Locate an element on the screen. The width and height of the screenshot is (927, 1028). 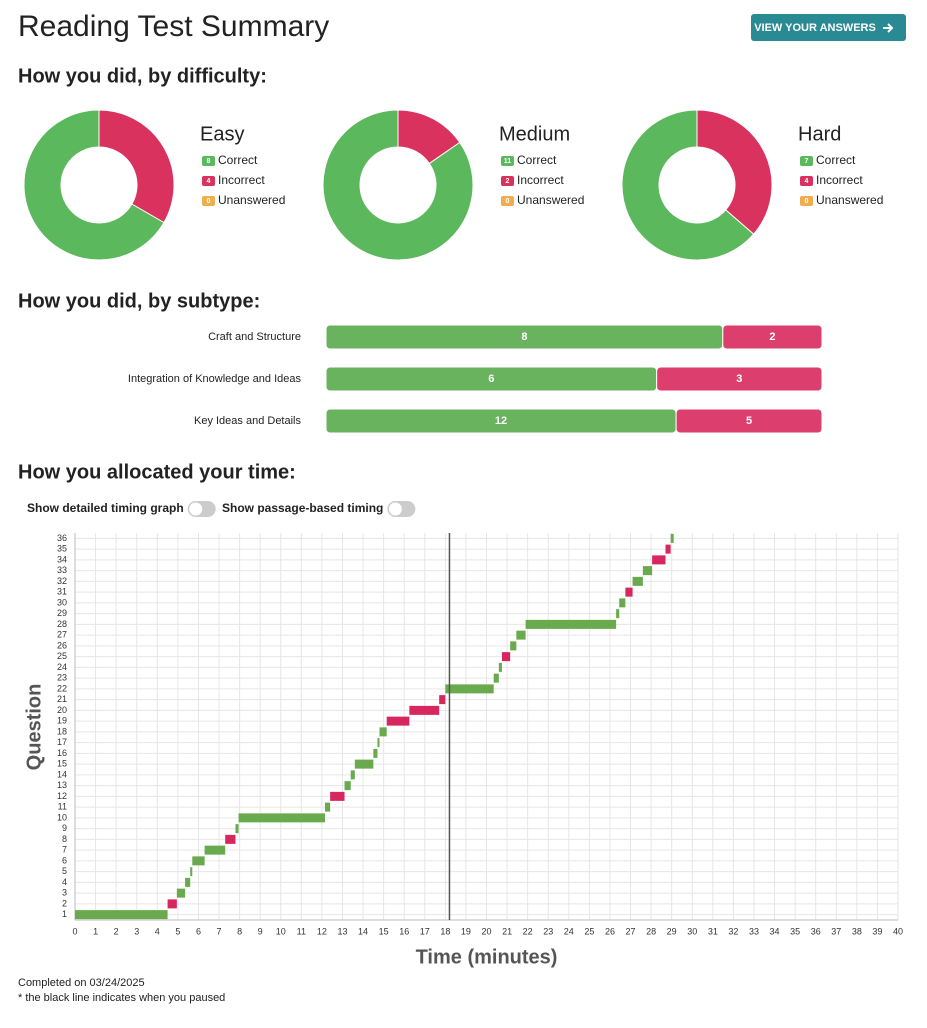
x-tick-label: 38 is located at coordinates (857, 931).